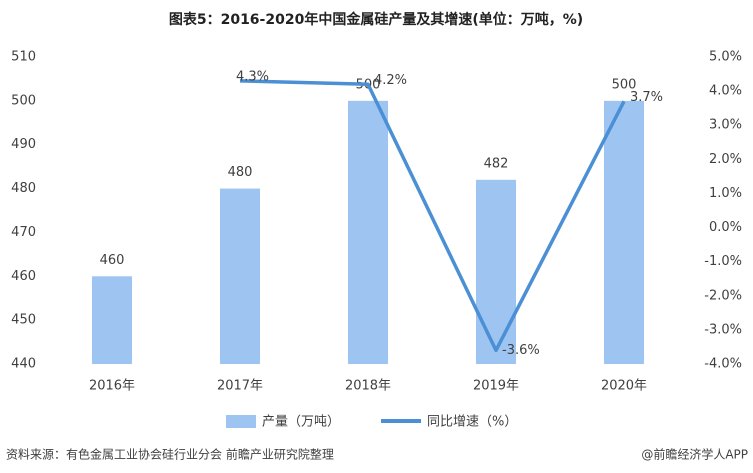  I want to click on x-tick-label: 2017年, so click(240, 386).